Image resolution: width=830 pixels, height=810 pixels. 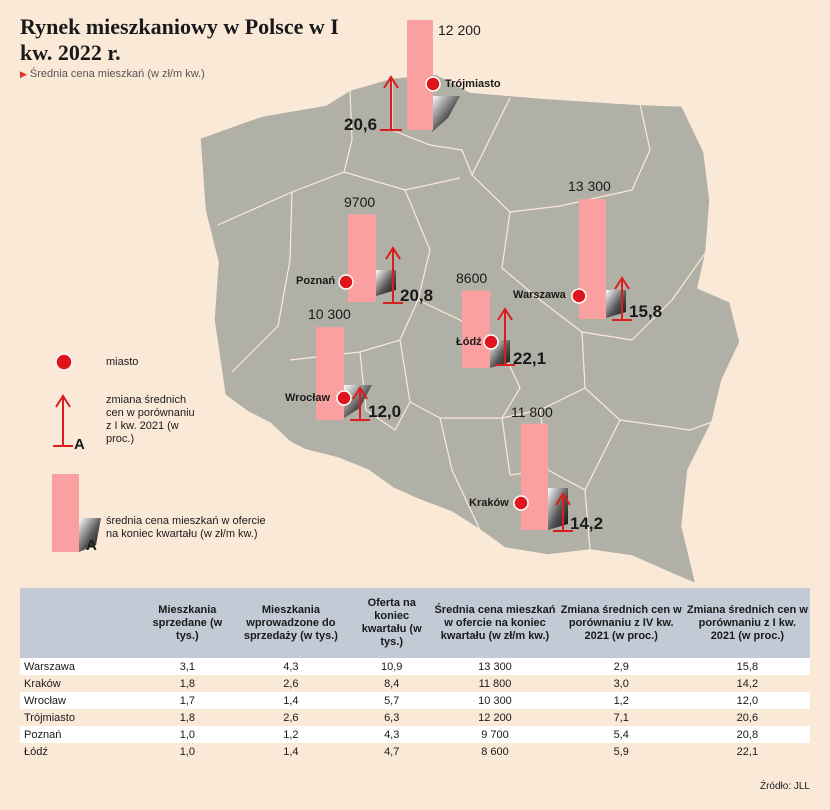 I want to click on table-cell: 4,7, so click(x=392, y=751).